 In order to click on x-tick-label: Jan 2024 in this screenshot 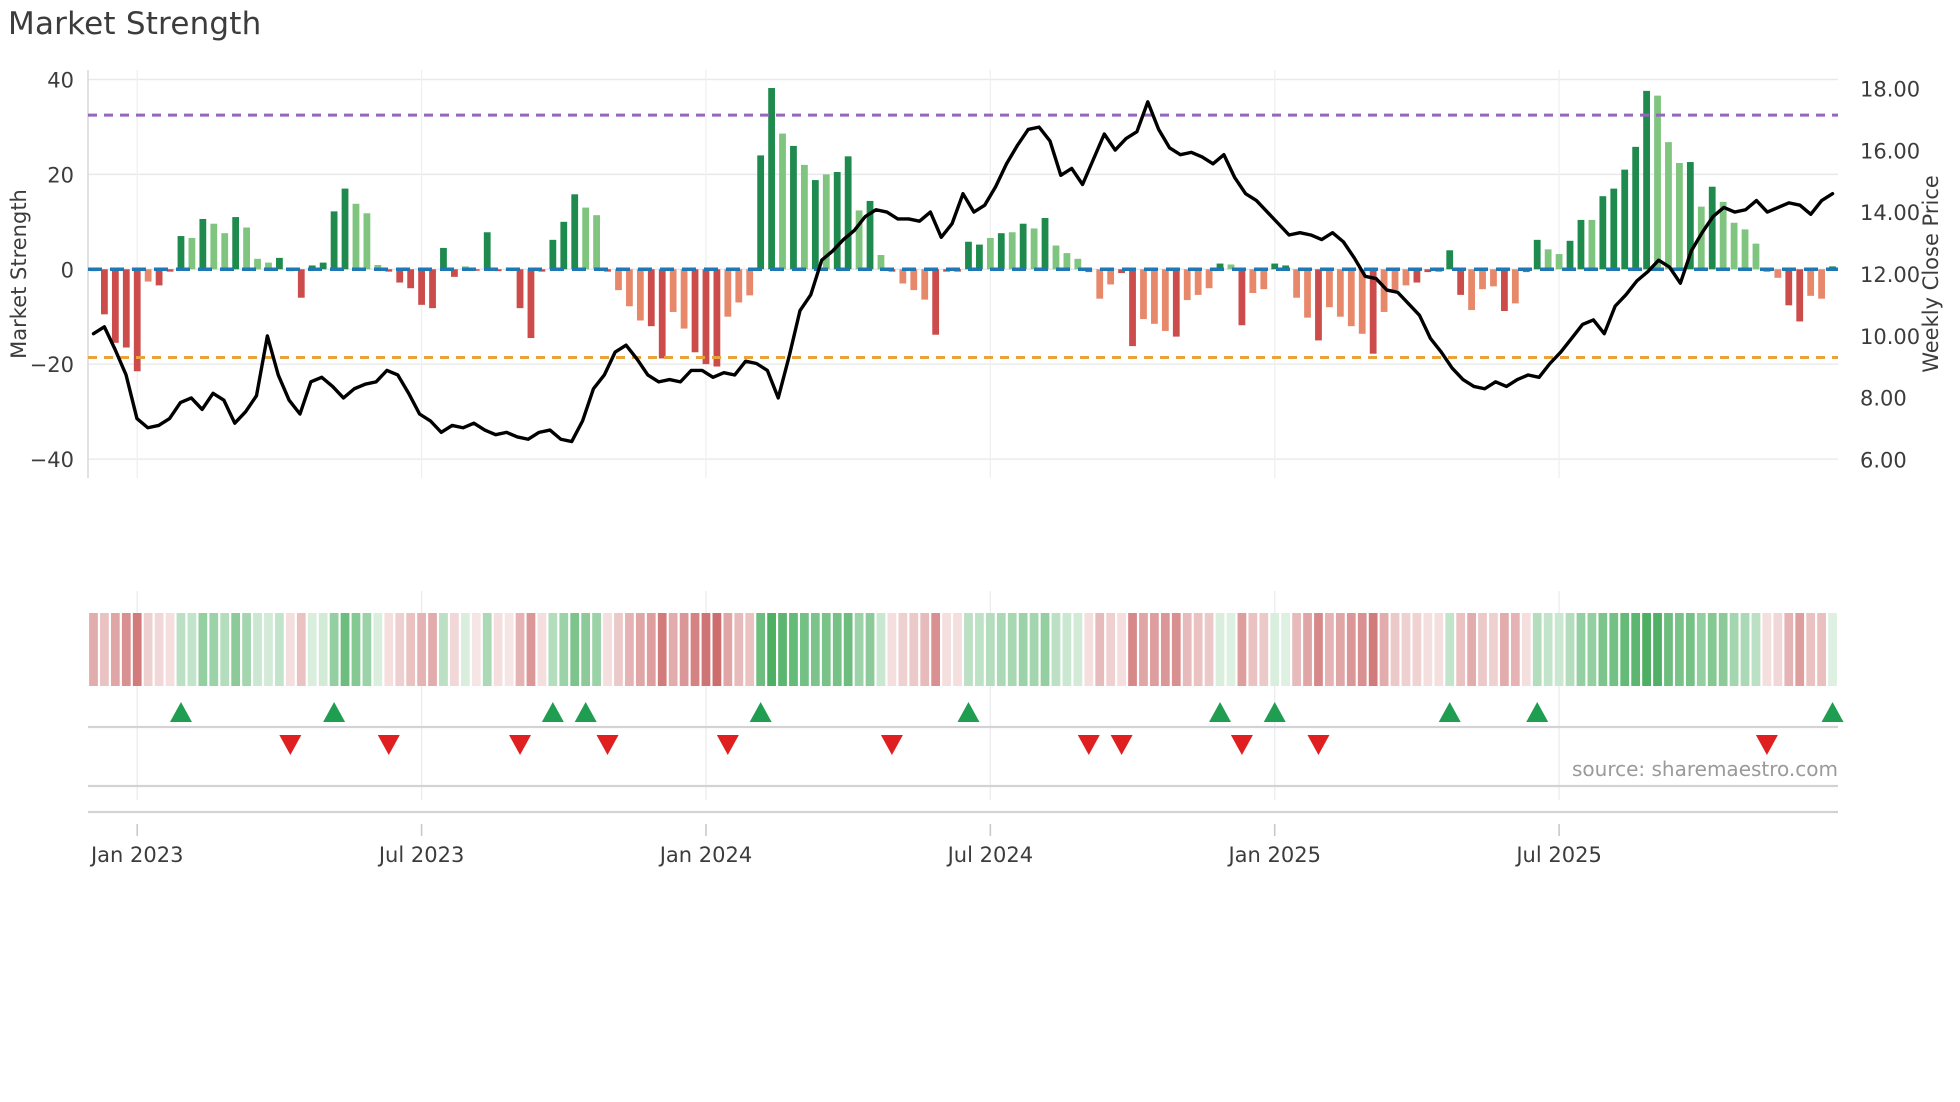, I will do `click(705, 855)`.